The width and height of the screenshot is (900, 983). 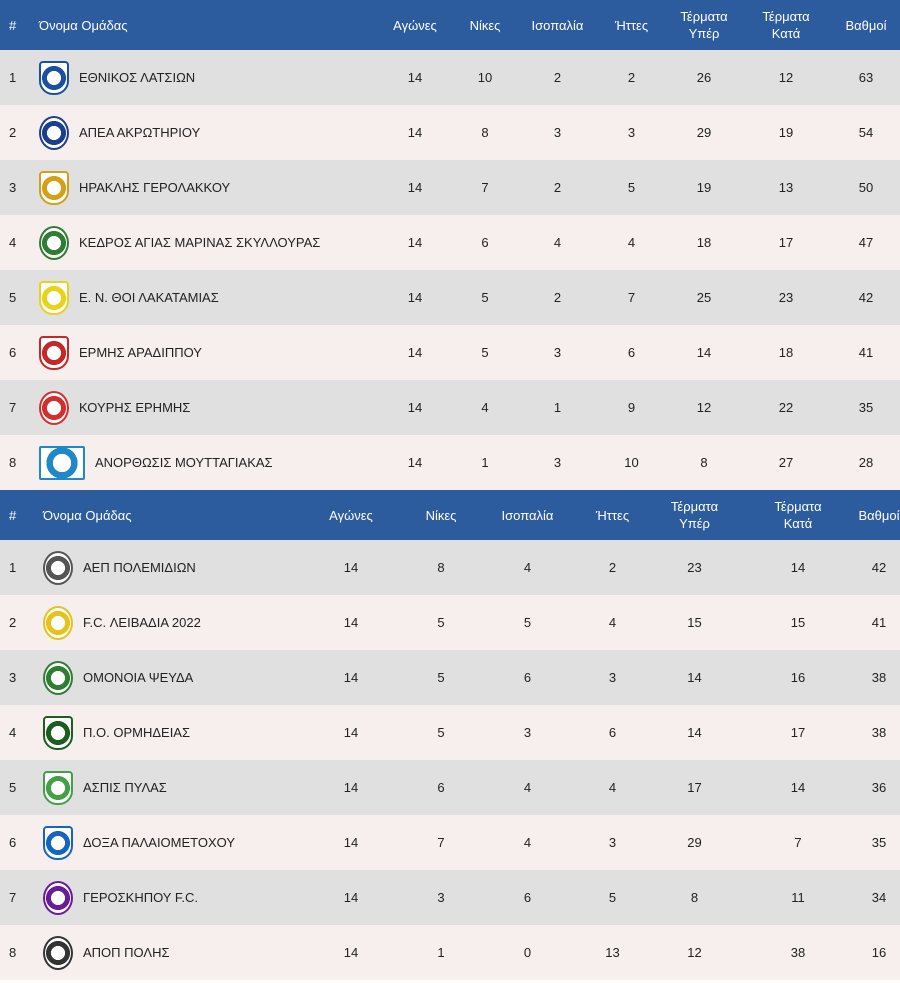 What do you see at coordinates (704, 16) in the screenshot?
I see `goals-for-header-line1: Τέρματα` at bounding box center [704, 16].